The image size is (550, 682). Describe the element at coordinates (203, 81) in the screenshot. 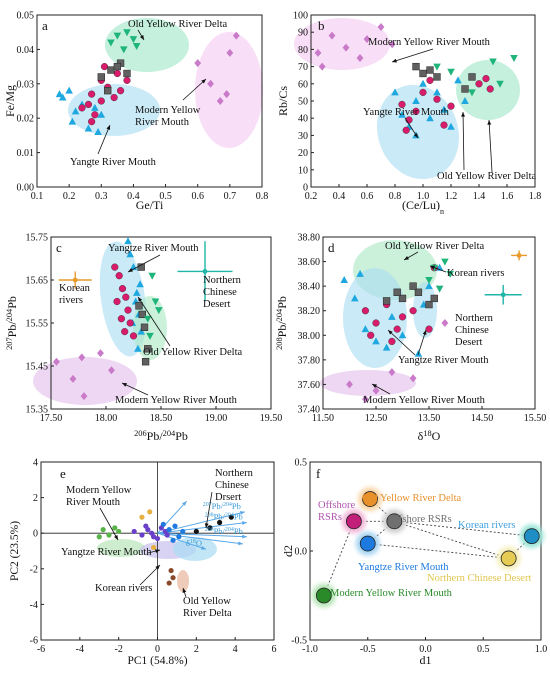

I see `panel-a-arrow-head` at that location.